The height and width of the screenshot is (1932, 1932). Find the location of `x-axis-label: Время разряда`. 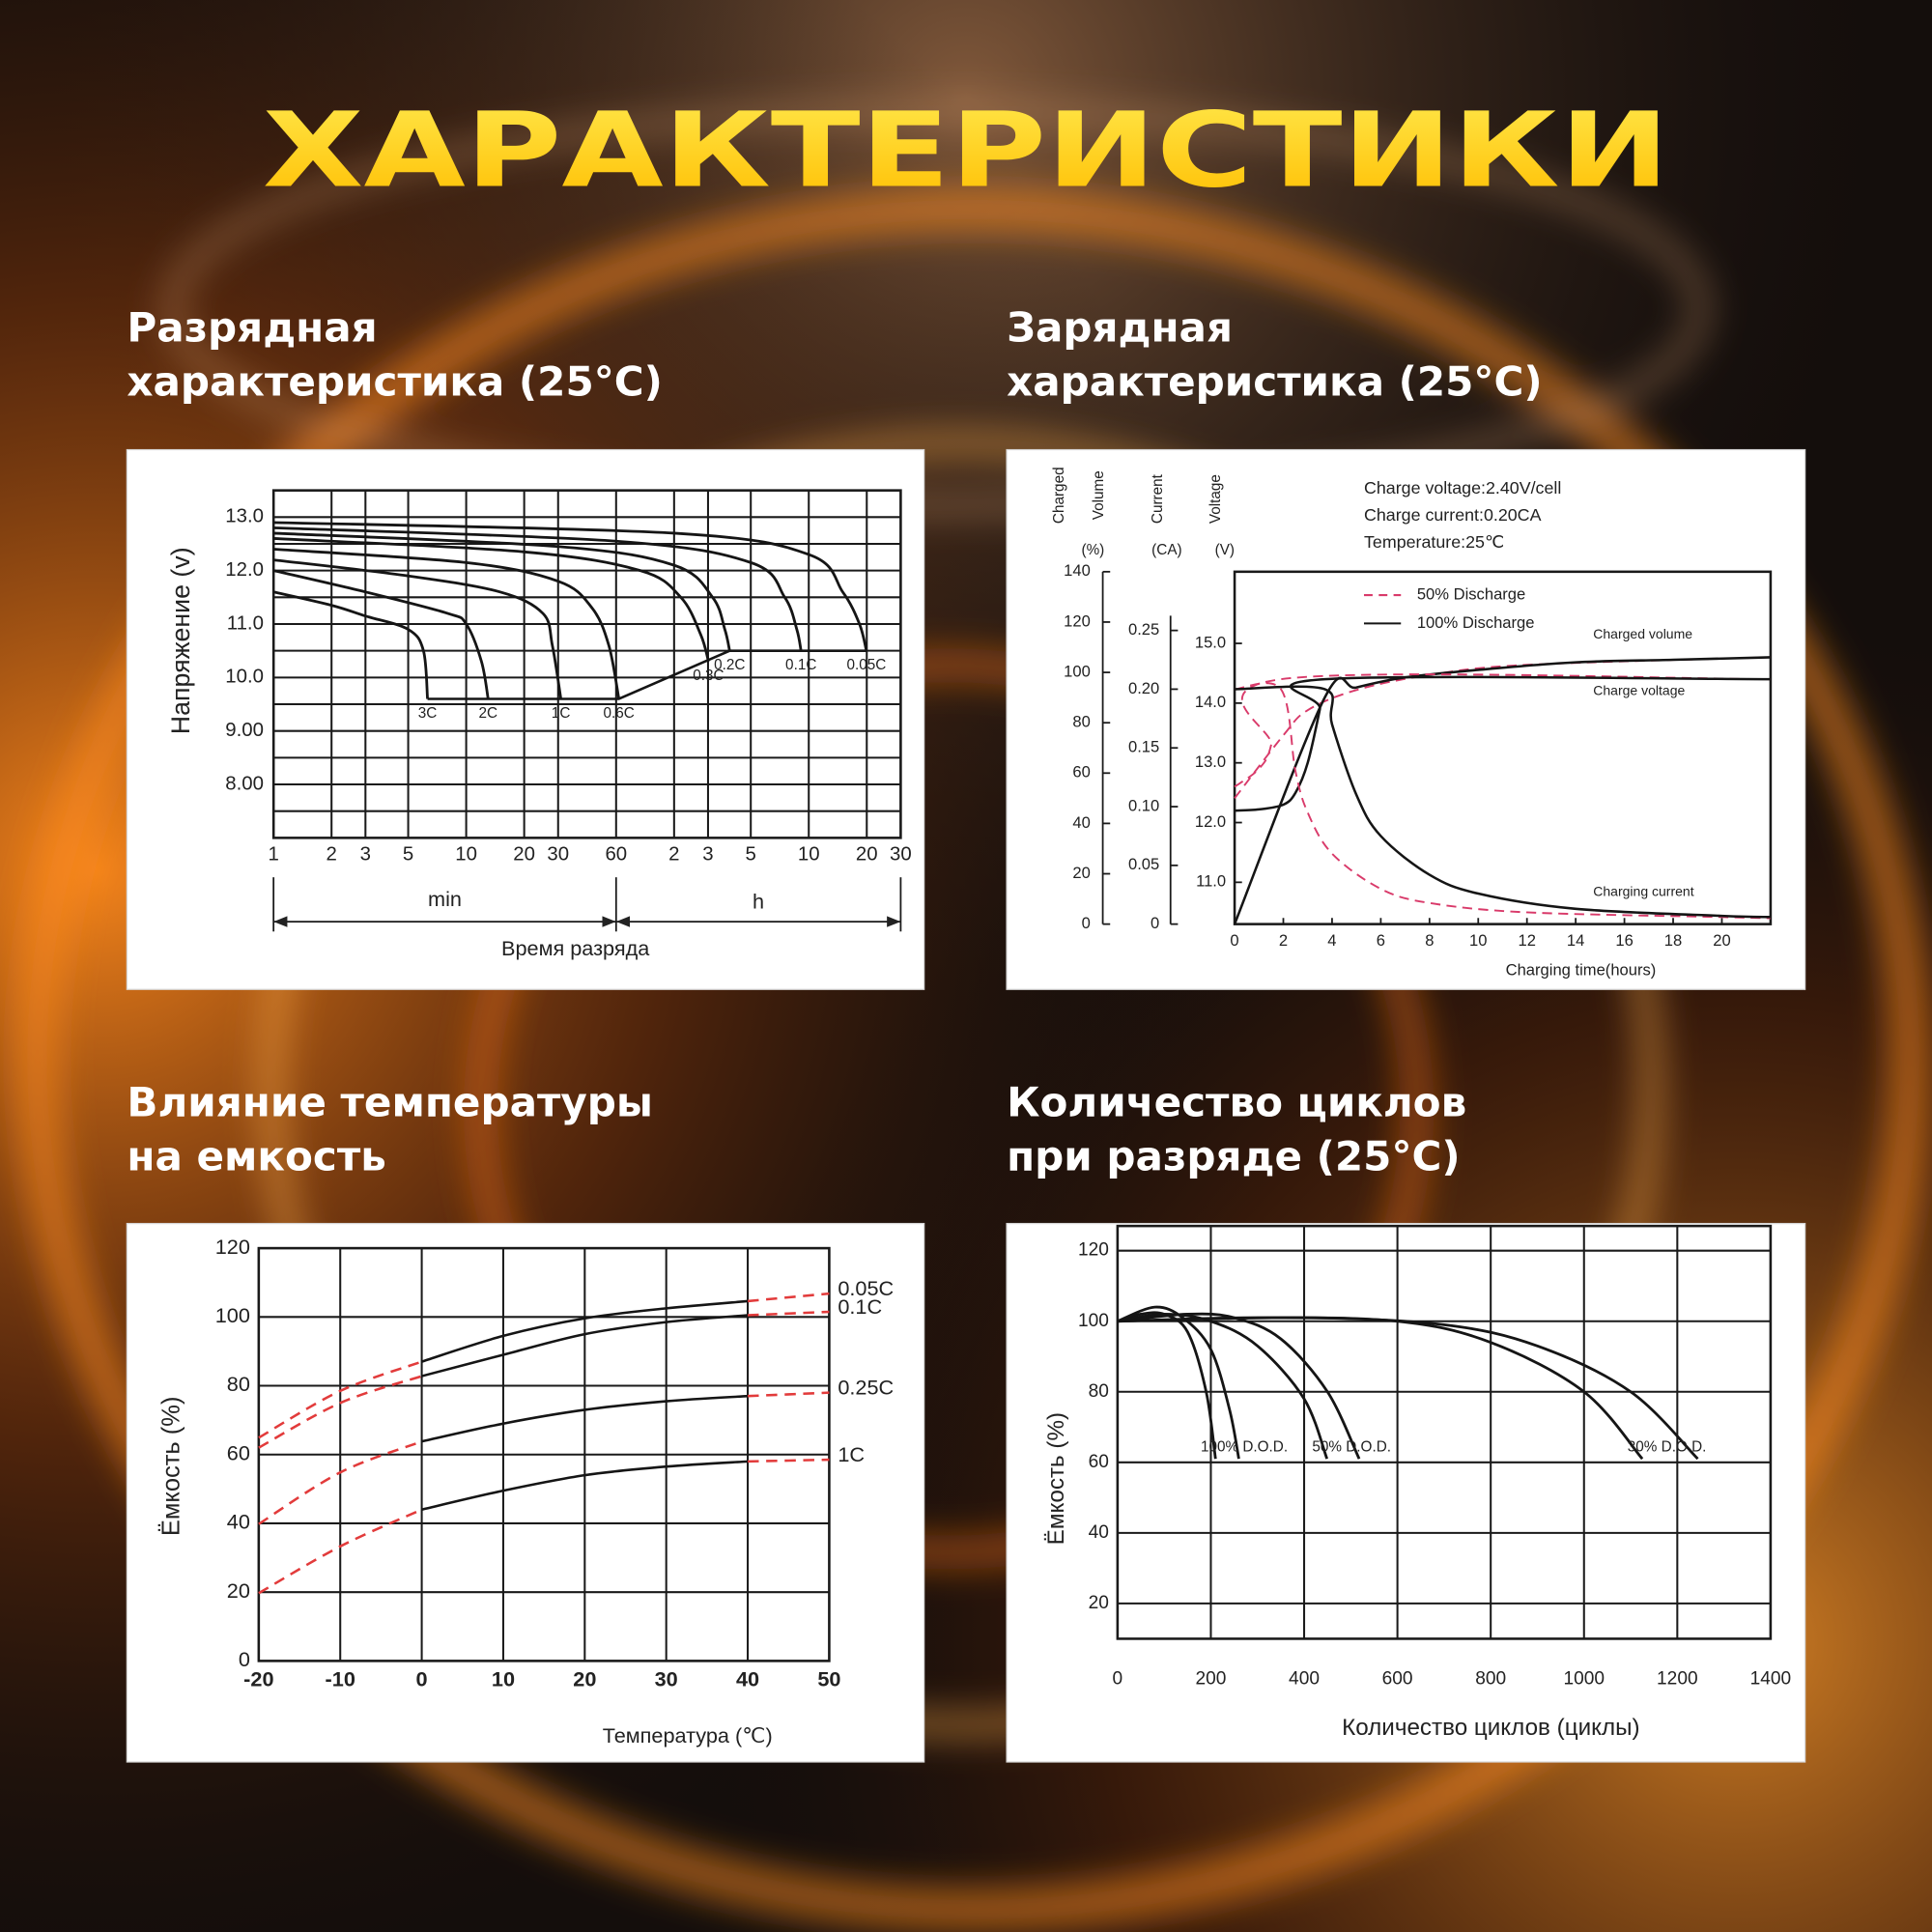

x-axis-label: Время разряда is located at coordinates (575, 948).